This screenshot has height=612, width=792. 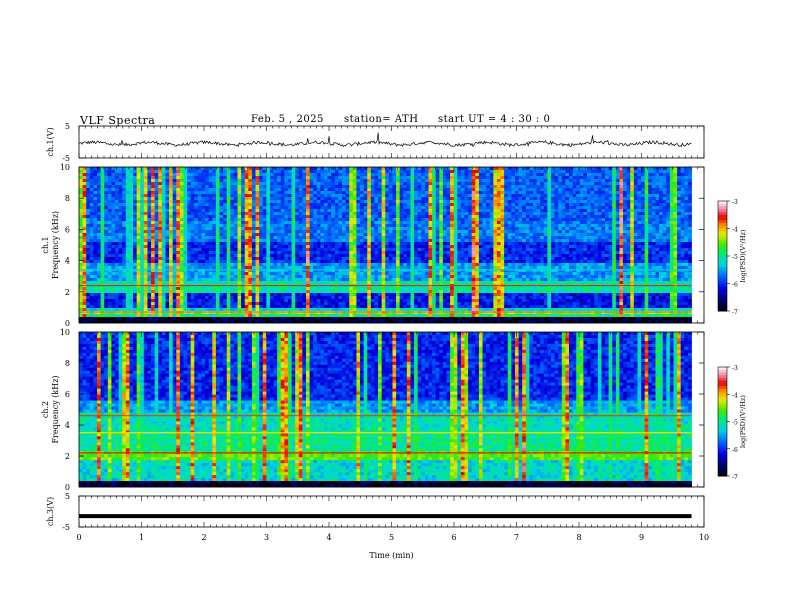 I want to click on x-tick-label: 3, so click(x=266, y=537).